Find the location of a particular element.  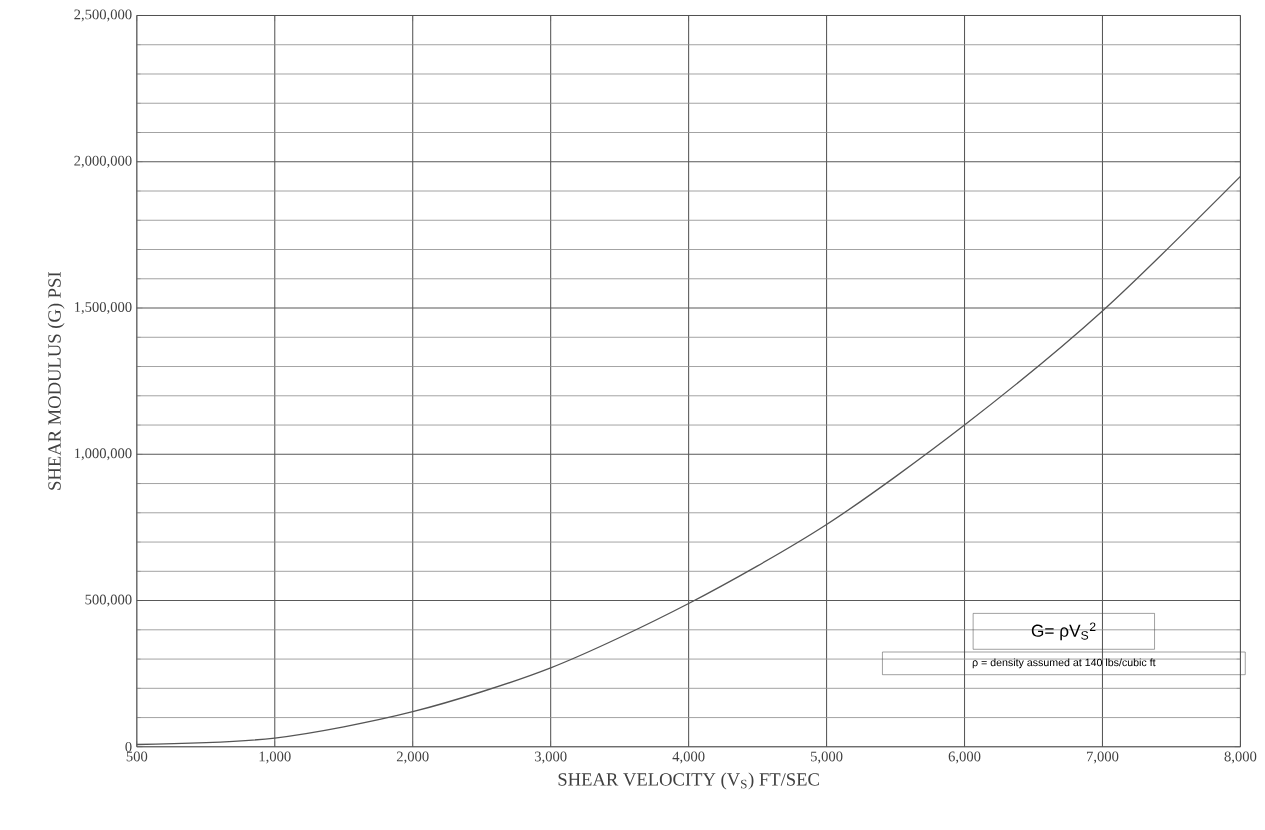

y-tick-label: 1,500,000 is located at coordinates (103, 308).